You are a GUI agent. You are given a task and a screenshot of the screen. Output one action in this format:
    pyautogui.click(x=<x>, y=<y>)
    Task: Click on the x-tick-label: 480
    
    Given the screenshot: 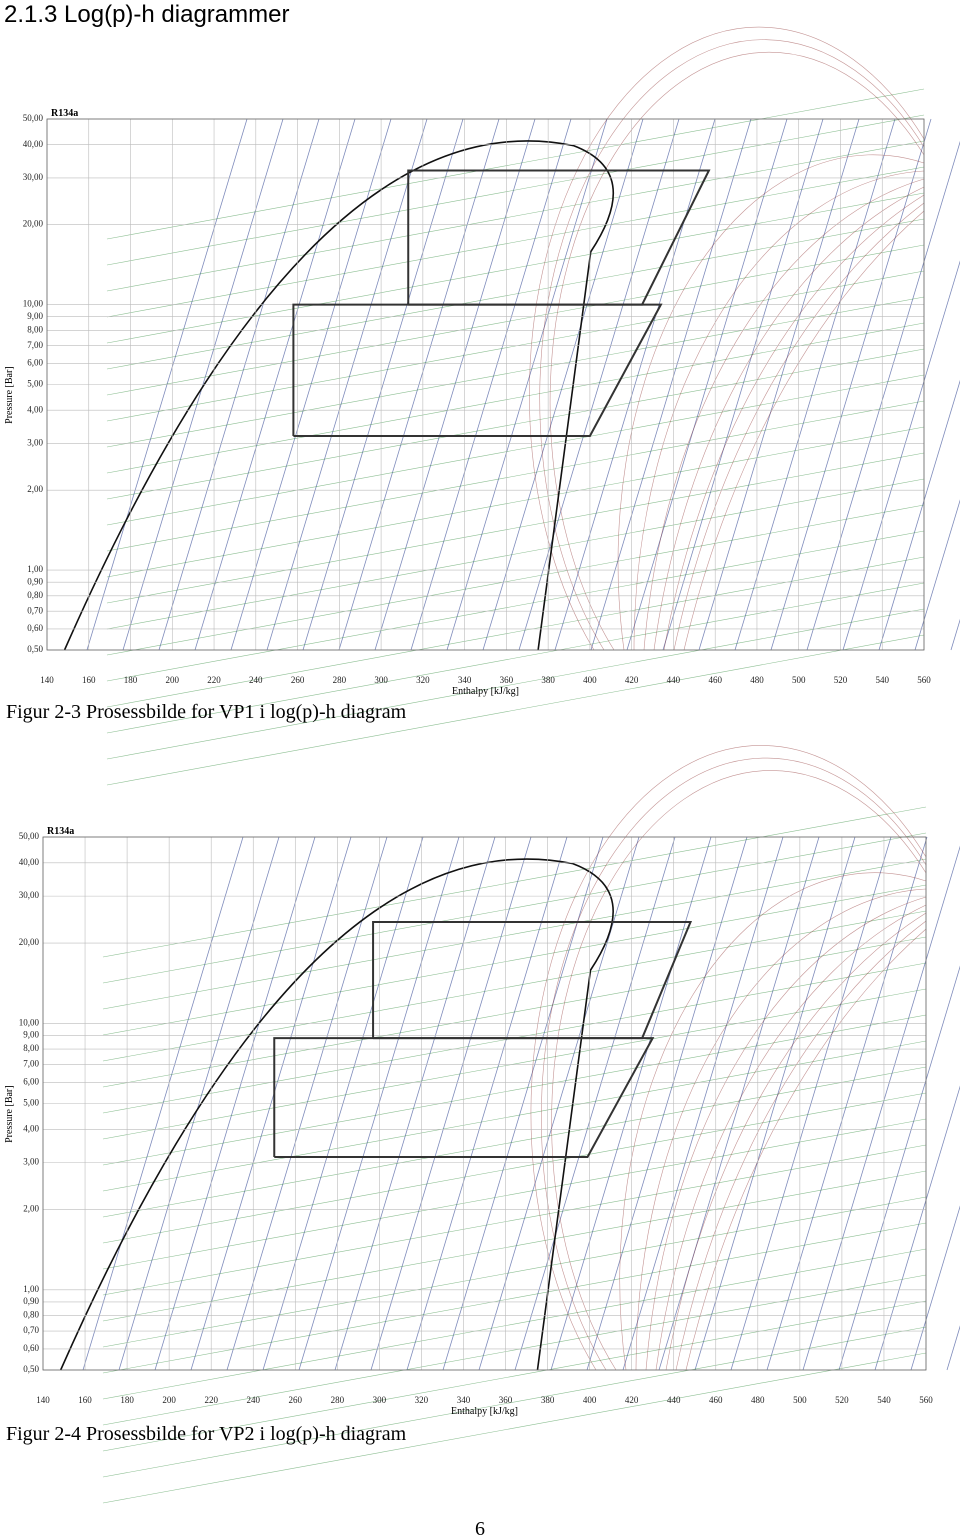 What is the action you would take?
    pyautogui.click(x=758, y=1400)
    